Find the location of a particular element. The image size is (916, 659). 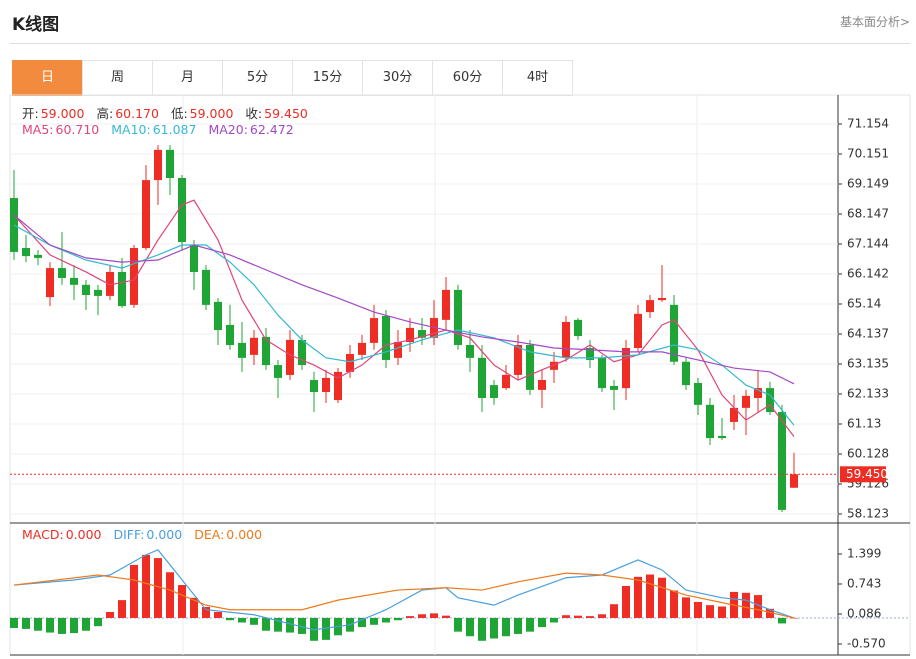

tab-bar: 日周月 5分 15分 30分 60分 4时 is located at coordinates (292, 78).